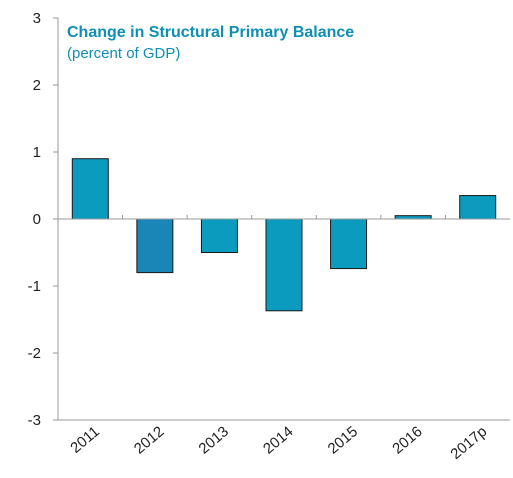 The image size is (513, 478). Describe the element at coordinates (349, 244) in the screenshot. I see `bar-2015` at that location.